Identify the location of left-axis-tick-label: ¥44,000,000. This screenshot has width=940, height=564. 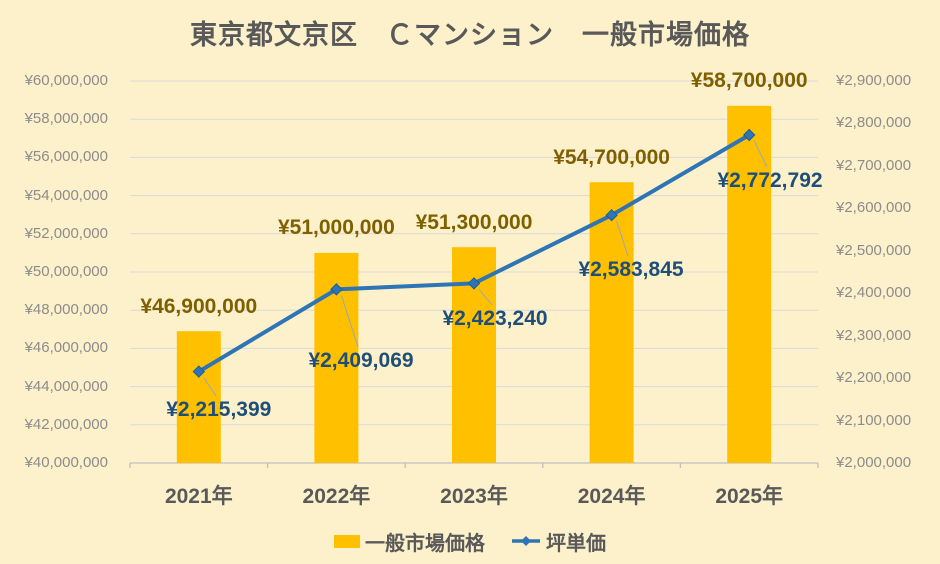
(66, 386).